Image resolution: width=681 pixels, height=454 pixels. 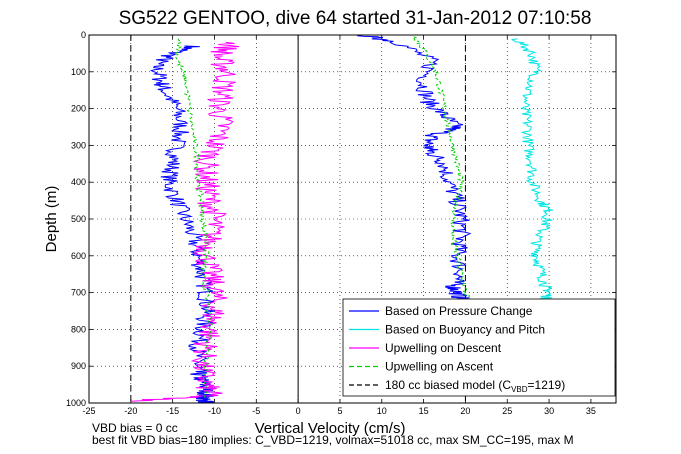 What do you see at coordinates (298, 411) in the screenshot?
I see `x-tick-label: 0` at bounding box center [298, 411].